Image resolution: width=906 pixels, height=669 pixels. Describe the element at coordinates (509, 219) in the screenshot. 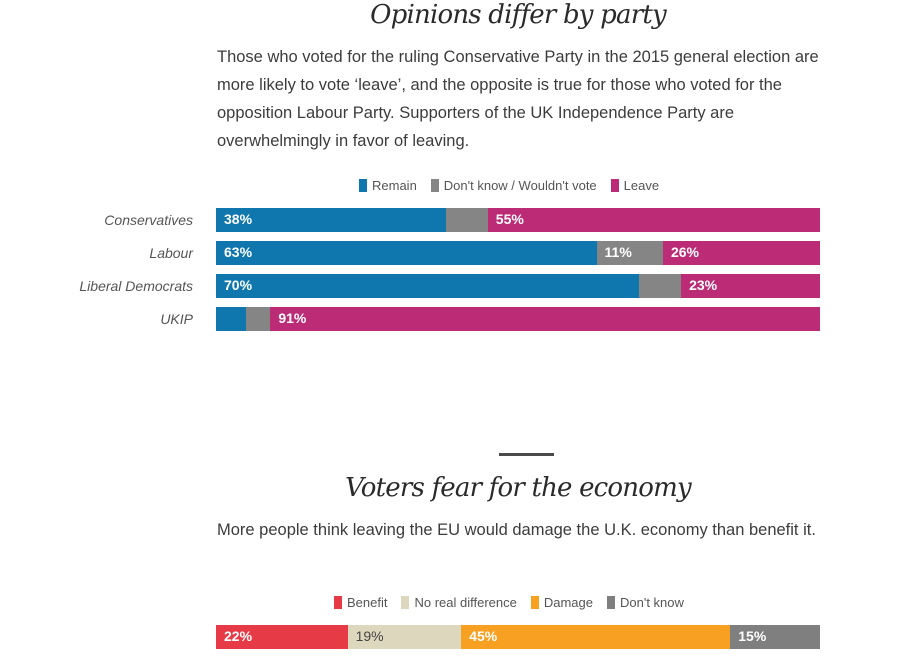

I see `data-label: 55%` at that location.